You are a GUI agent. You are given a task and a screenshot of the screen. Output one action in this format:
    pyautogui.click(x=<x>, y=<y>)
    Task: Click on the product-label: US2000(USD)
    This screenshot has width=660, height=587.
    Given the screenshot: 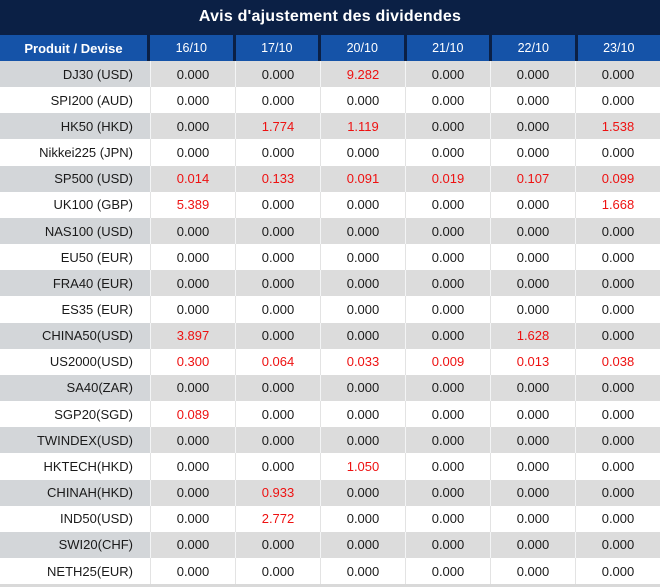 What is the action you would take?
    pyautogui.click(x=75, y=361)
    